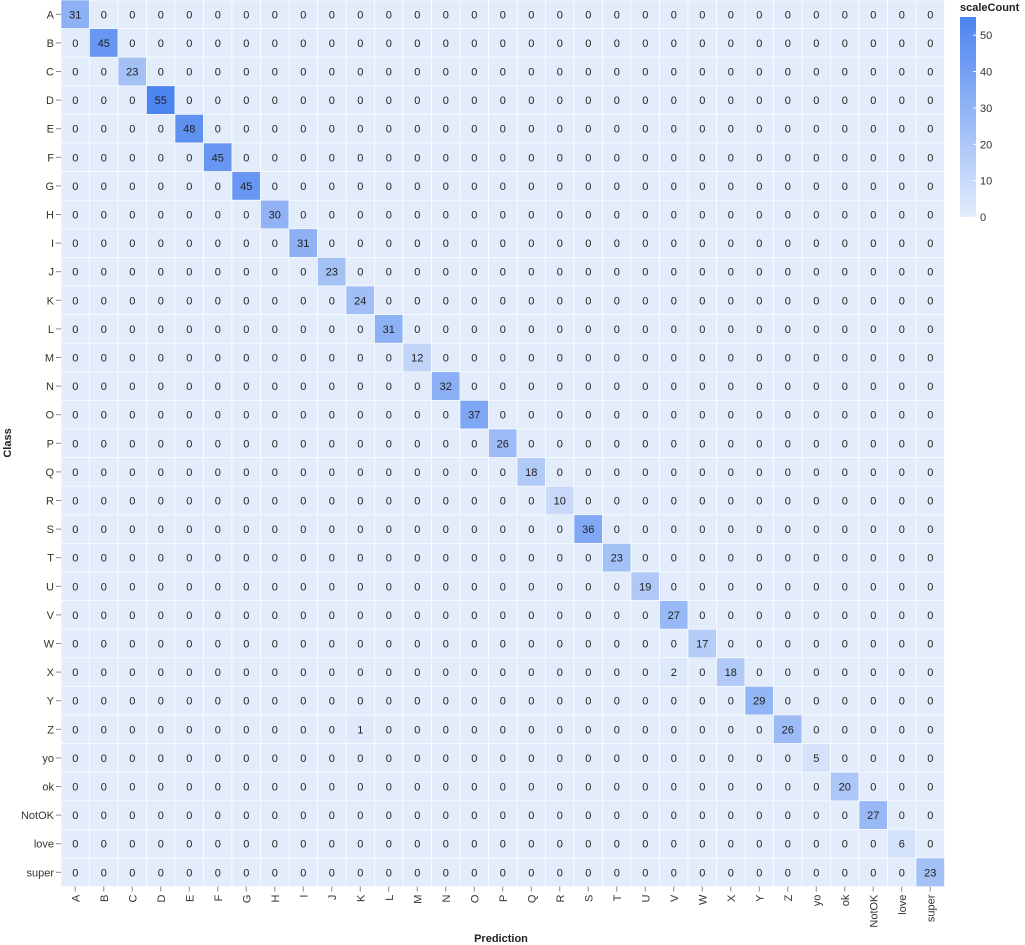  I want to click on x-tick-label: F, so click(219, 897).